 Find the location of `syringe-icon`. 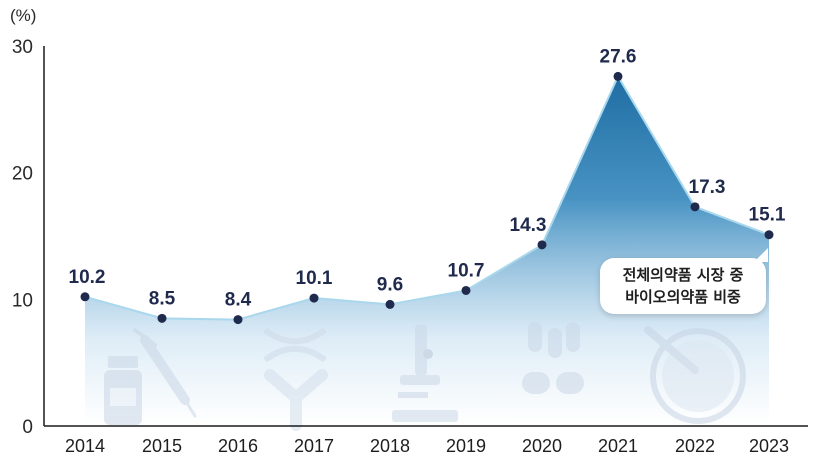

syringe-icon is located at coordinates (165, 373).